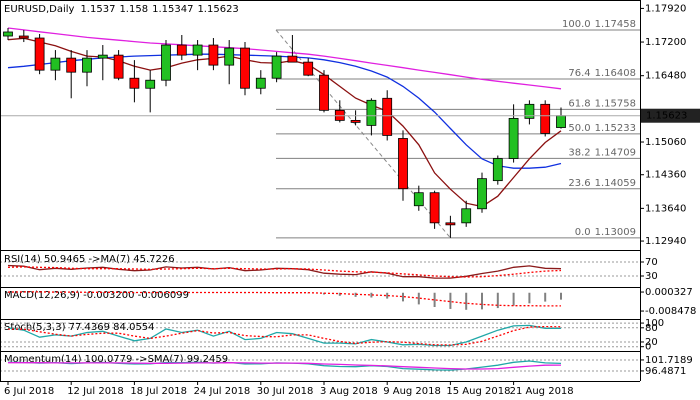 Image resolution: width=700 pixels, height=400 pixels. What do you see at coordinates (172, 9) in the screenshot?
I see `low-value: 1.15347` at bounding box center [172, 9].